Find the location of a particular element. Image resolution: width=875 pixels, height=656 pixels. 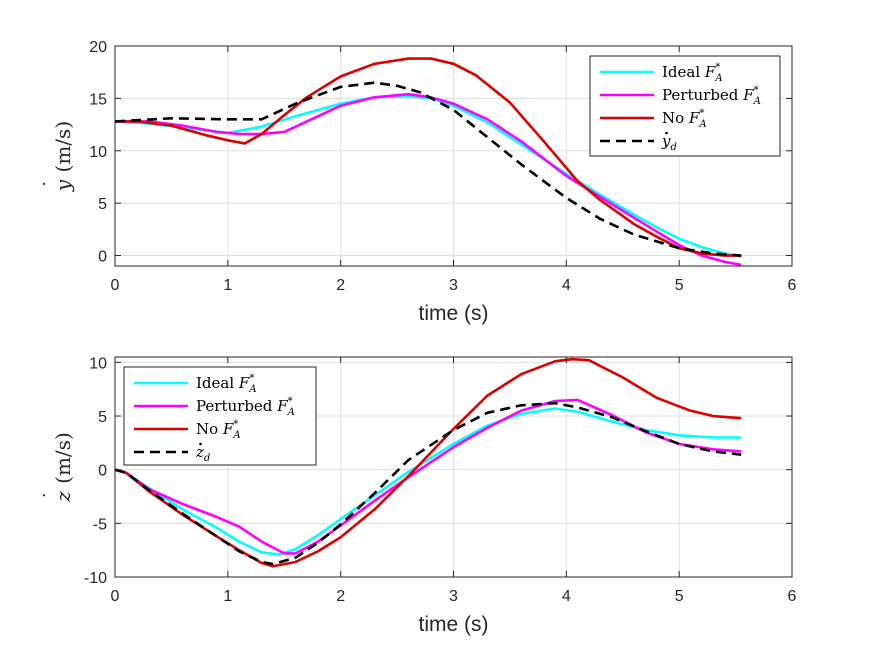

y-axis-title: y˙ (m/s) is located at coordinates (57, 156).